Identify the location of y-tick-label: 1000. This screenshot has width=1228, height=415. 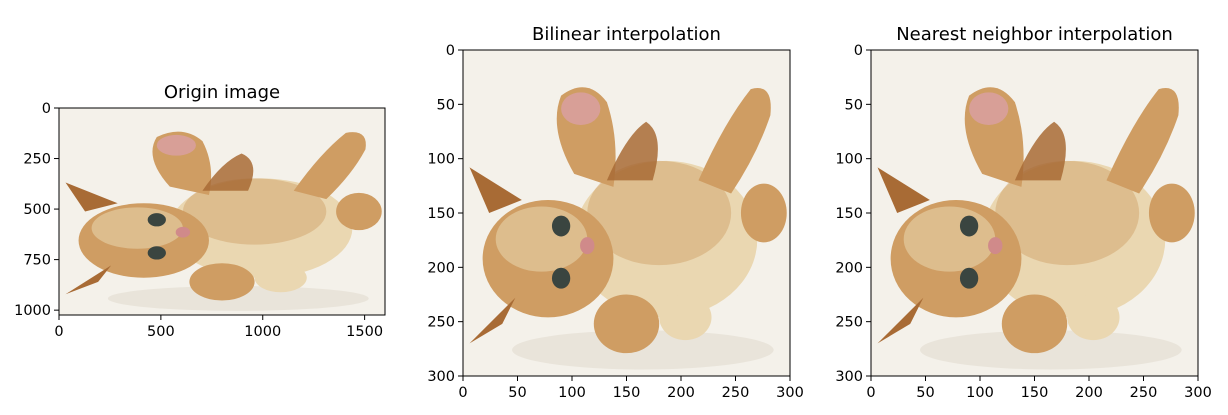
(32, 311).